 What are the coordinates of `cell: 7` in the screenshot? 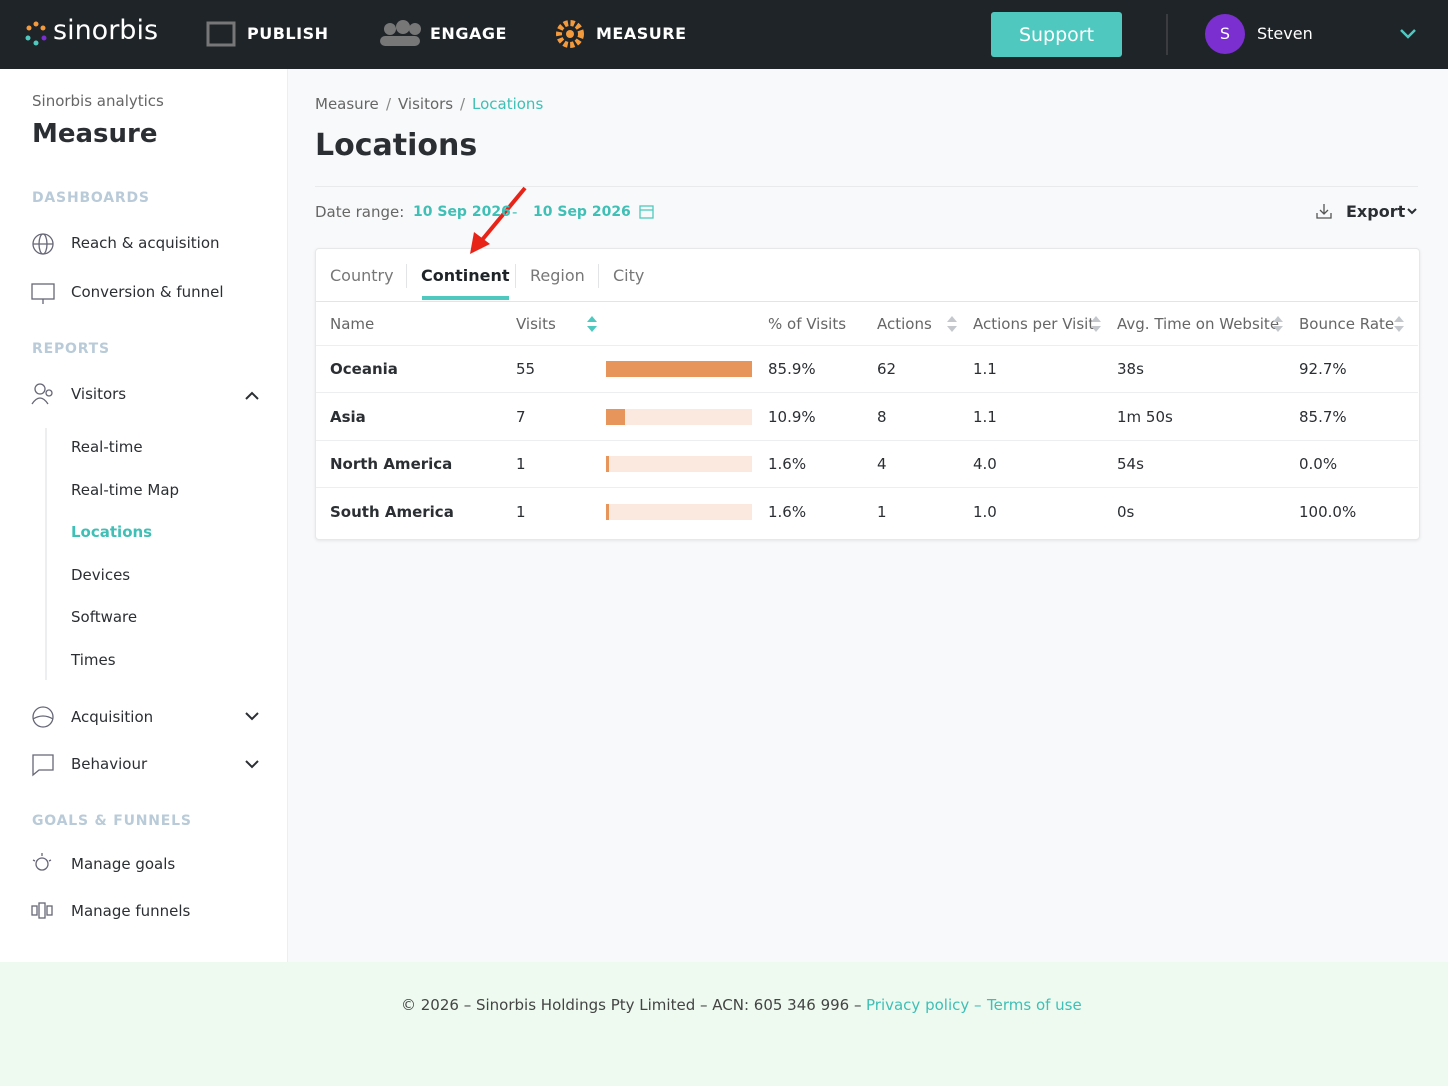 It's located at (521, 417).